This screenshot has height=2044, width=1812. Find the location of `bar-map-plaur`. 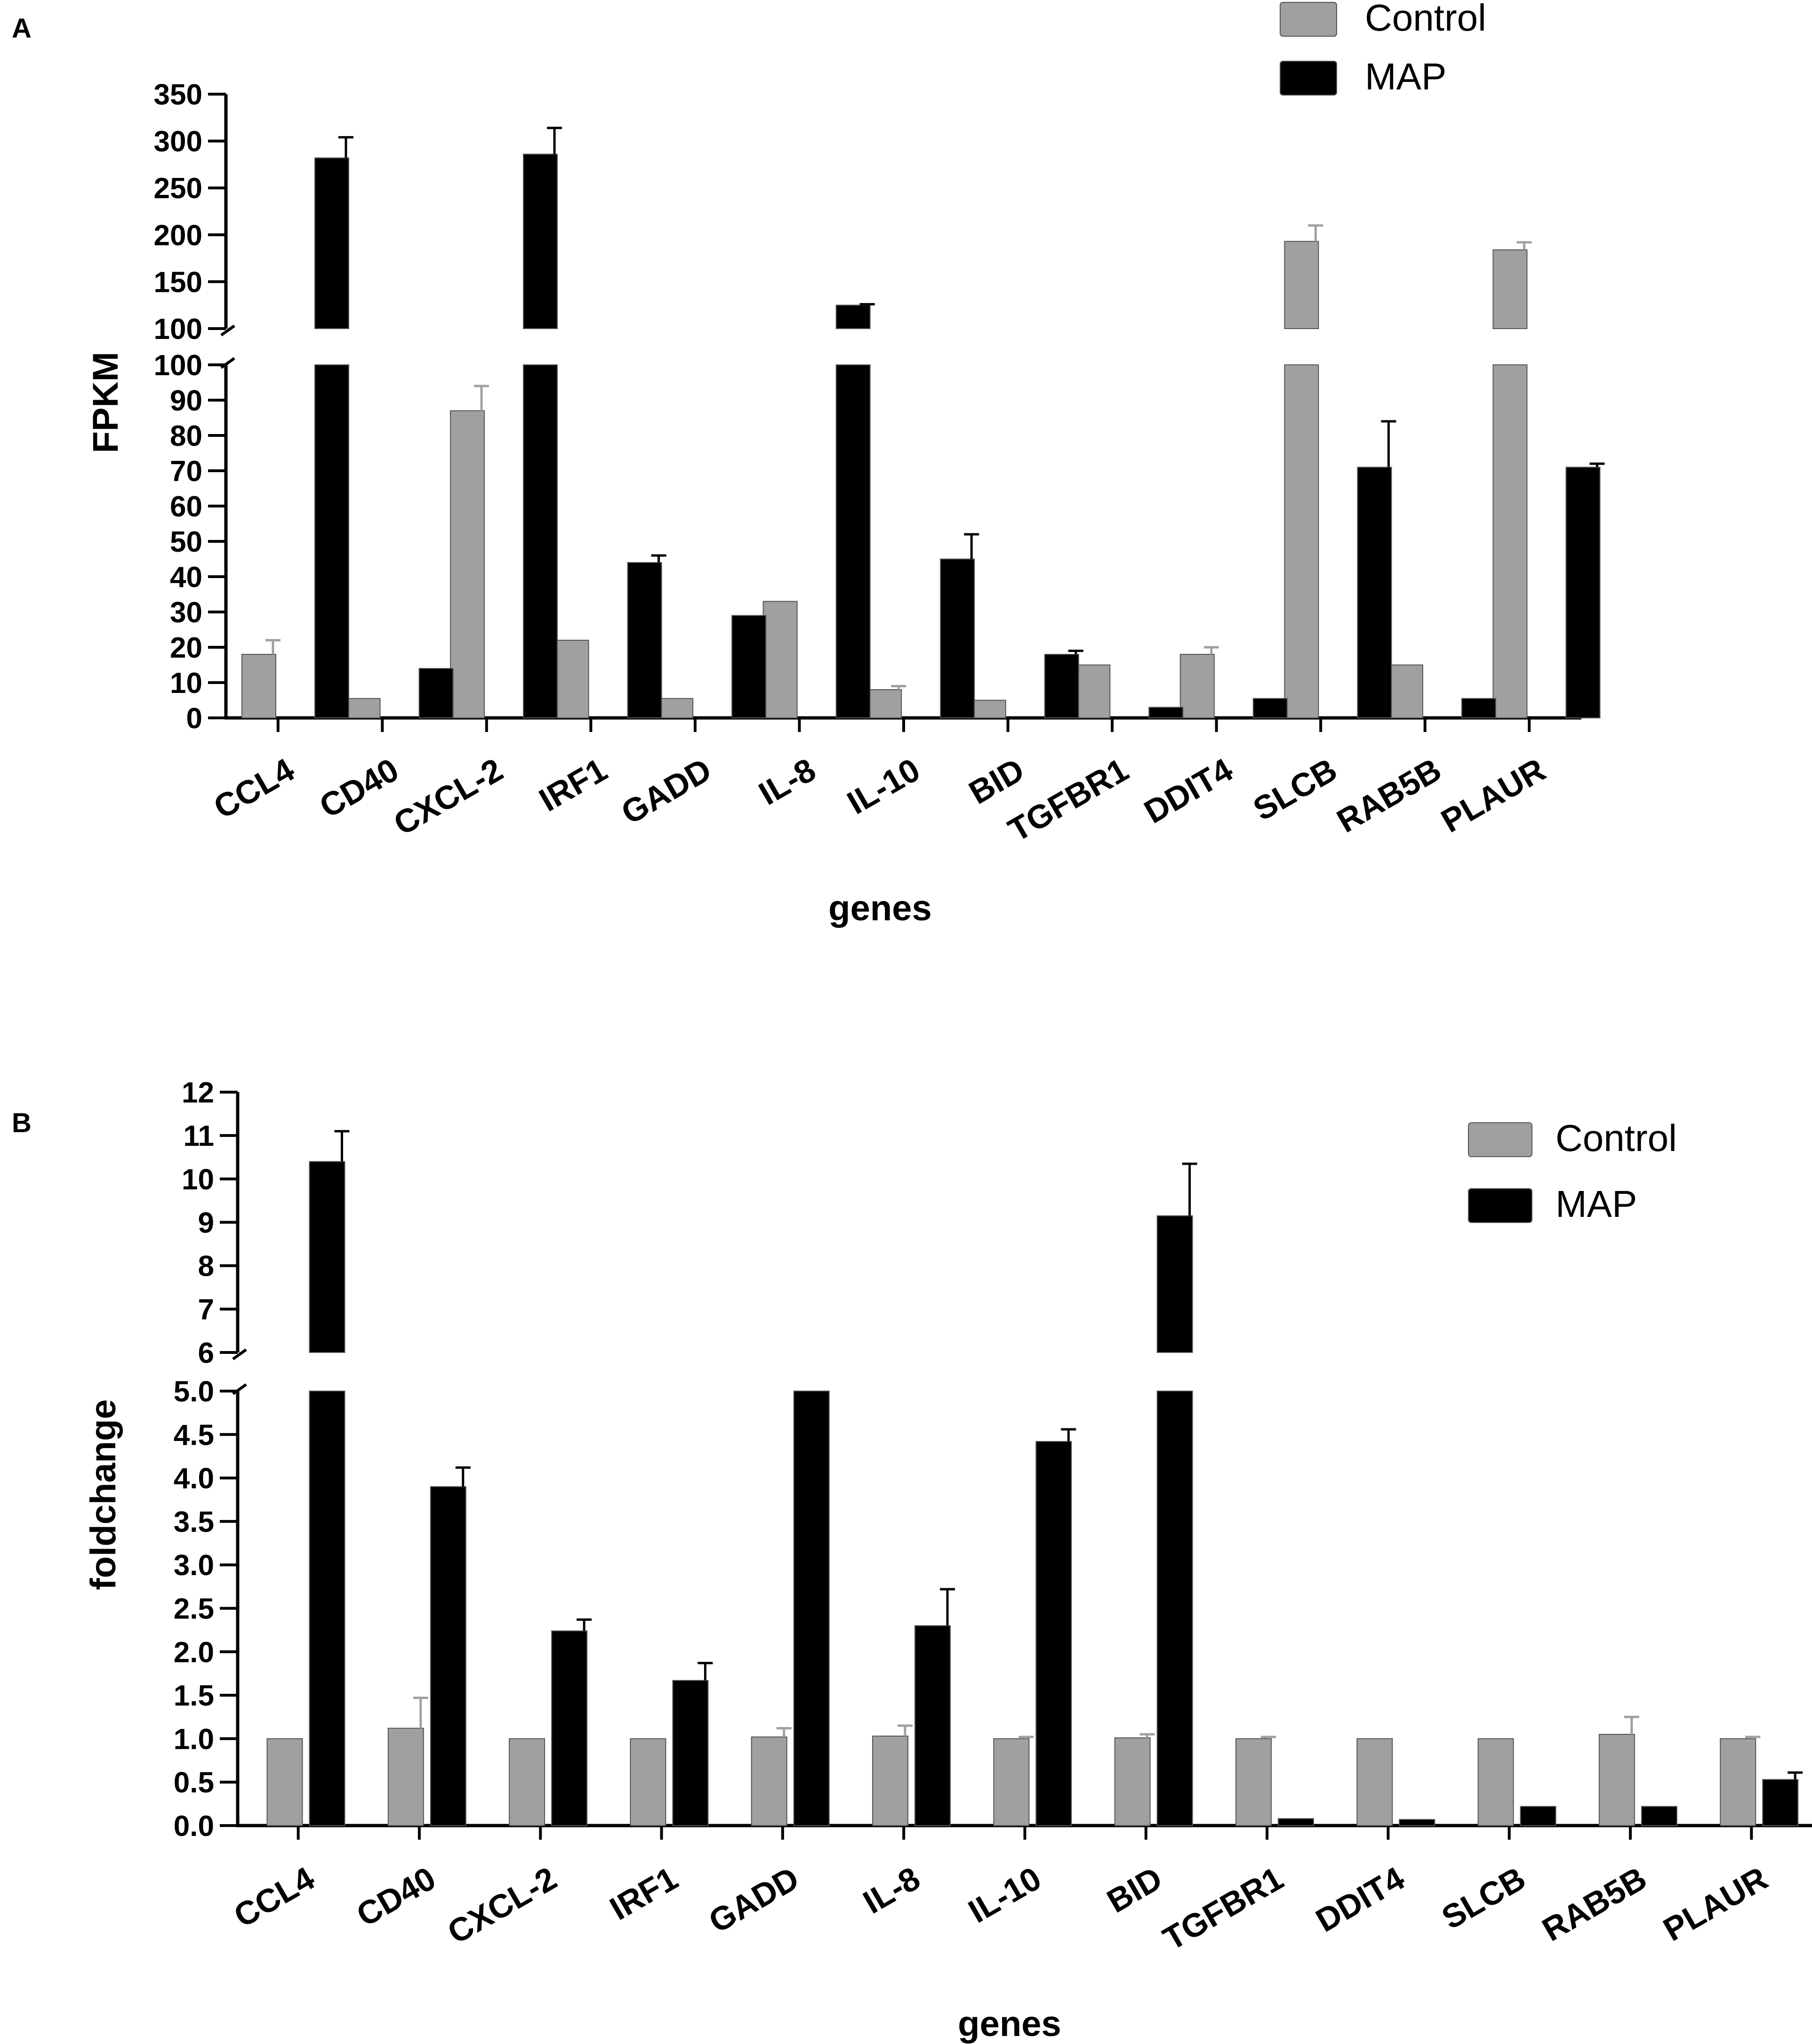

bar-map-plaur is located at coordinates (1780, 1803).